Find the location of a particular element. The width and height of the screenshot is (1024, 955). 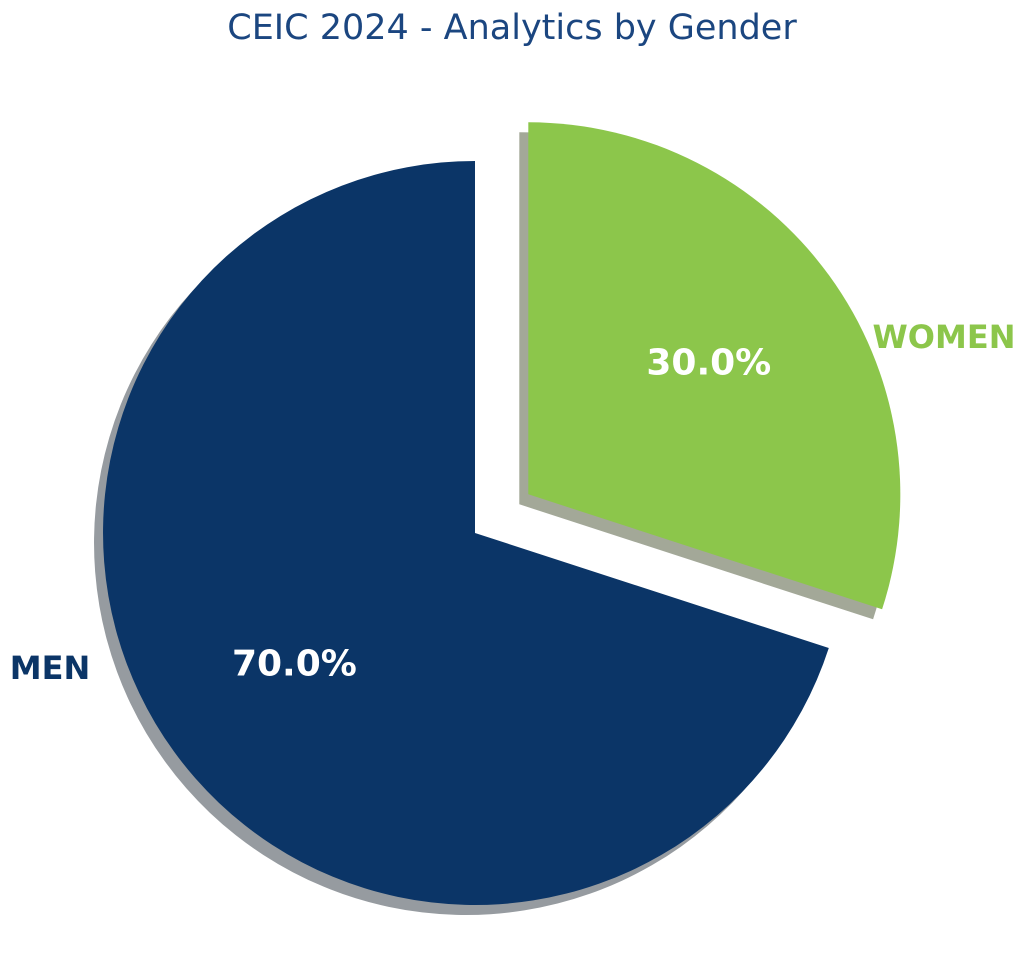

pct-label-men: 70.0% is located at coordinates (294, 664).